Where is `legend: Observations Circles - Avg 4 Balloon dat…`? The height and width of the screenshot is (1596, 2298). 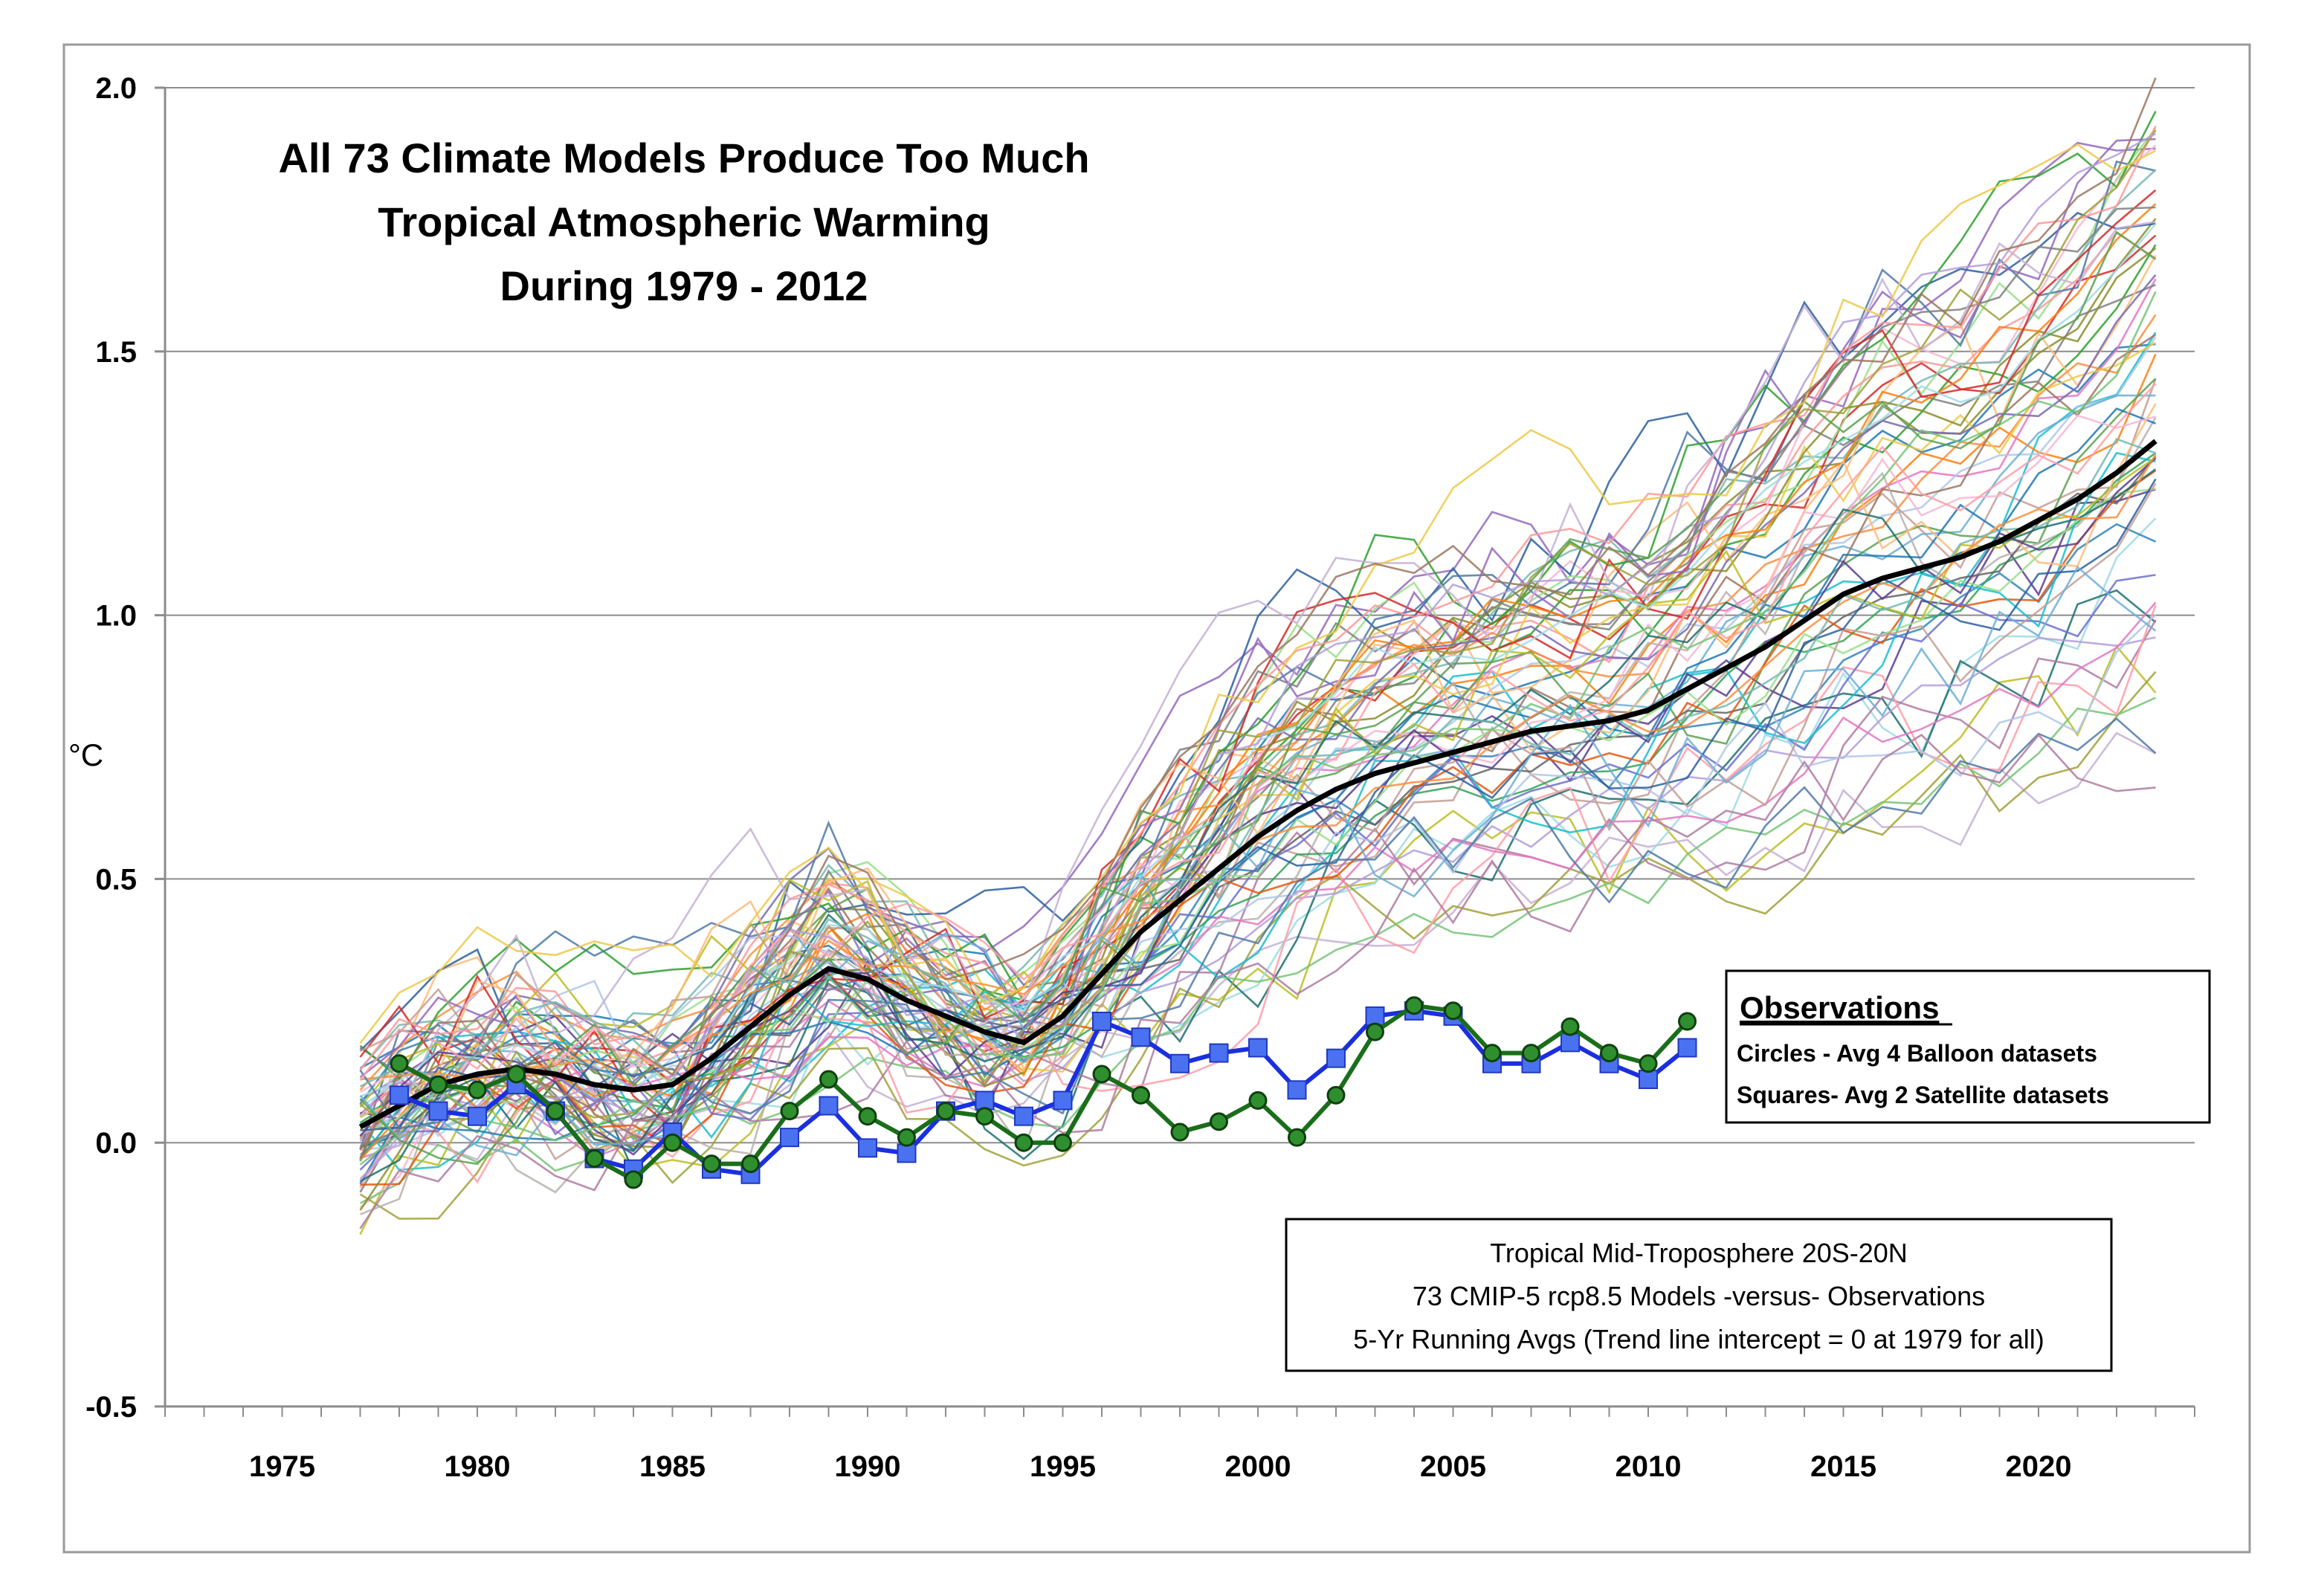 legend: Observations Circles - Avg 4 Balloon dat… is located at coordinates (1968, 1047).